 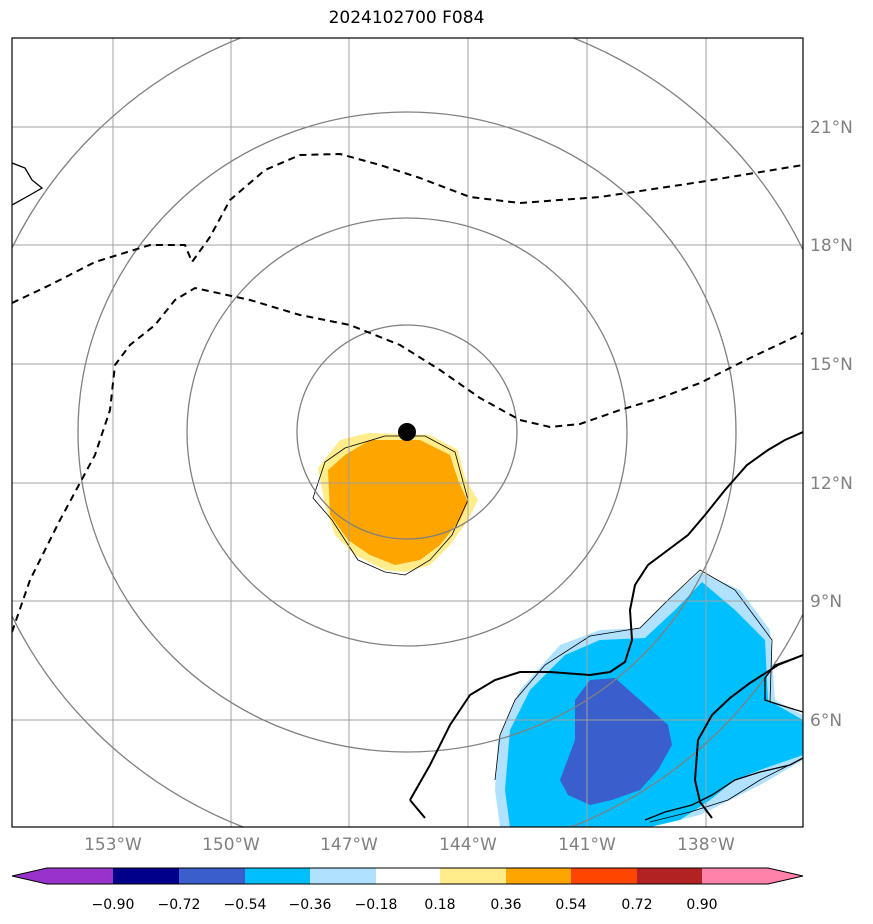 I want to click on lon-label-147w: 147°W, so click(x=349, y=845).